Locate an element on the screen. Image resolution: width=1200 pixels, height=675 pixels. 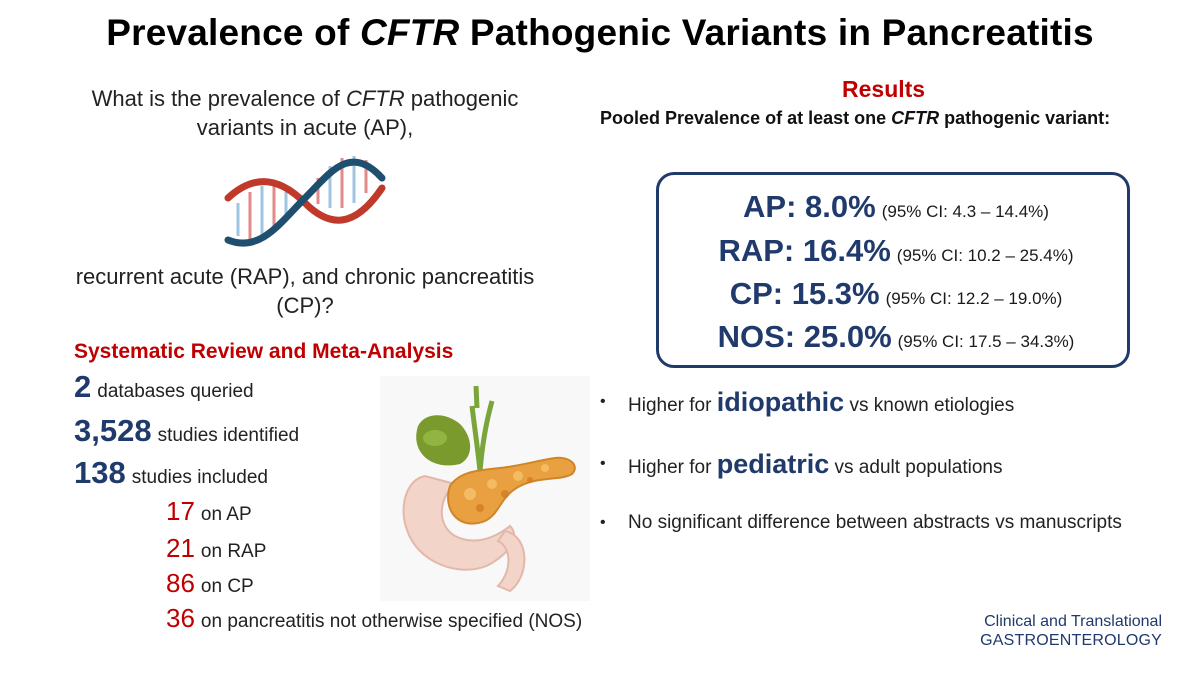
stat-number: 3,528 is located at coordinates (113, 430).